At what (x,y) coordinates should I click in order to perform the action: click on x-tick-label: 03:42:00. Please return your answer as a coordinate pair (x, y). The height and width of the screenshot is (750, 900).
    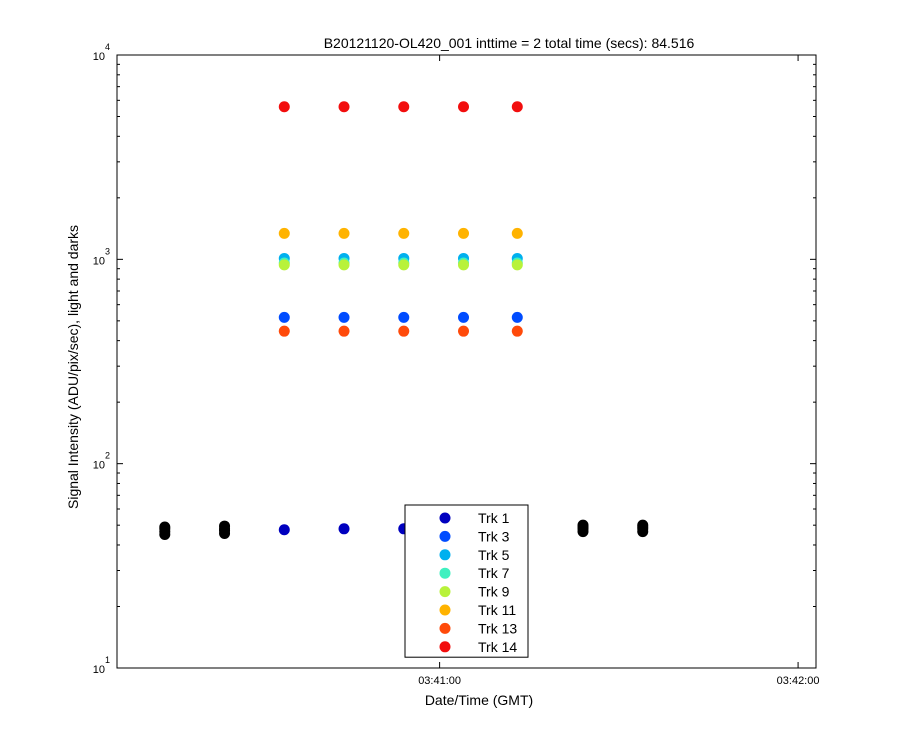
    Looking at the image, I should click on (798, 681).